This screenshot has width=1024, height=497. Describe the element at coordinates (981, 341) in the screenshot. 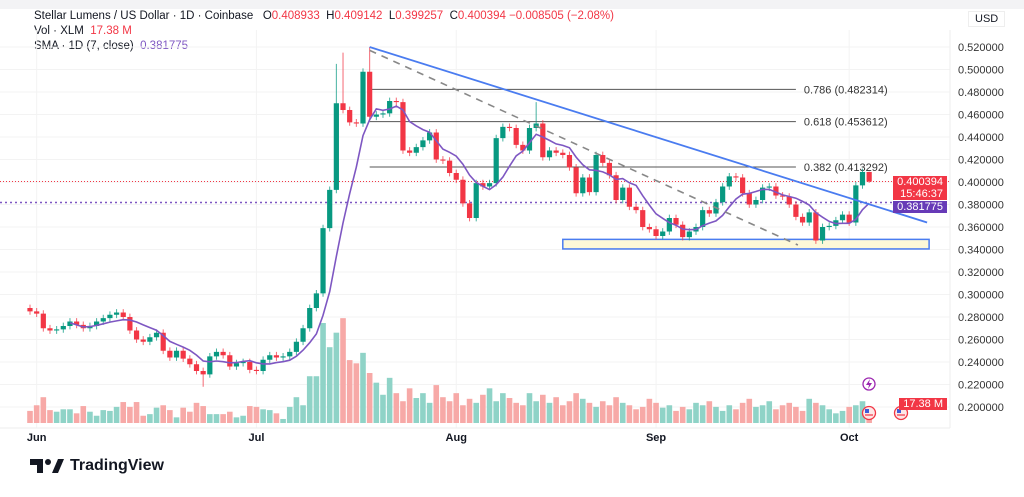

I see `y-tick-label: 0.260000` at that location.